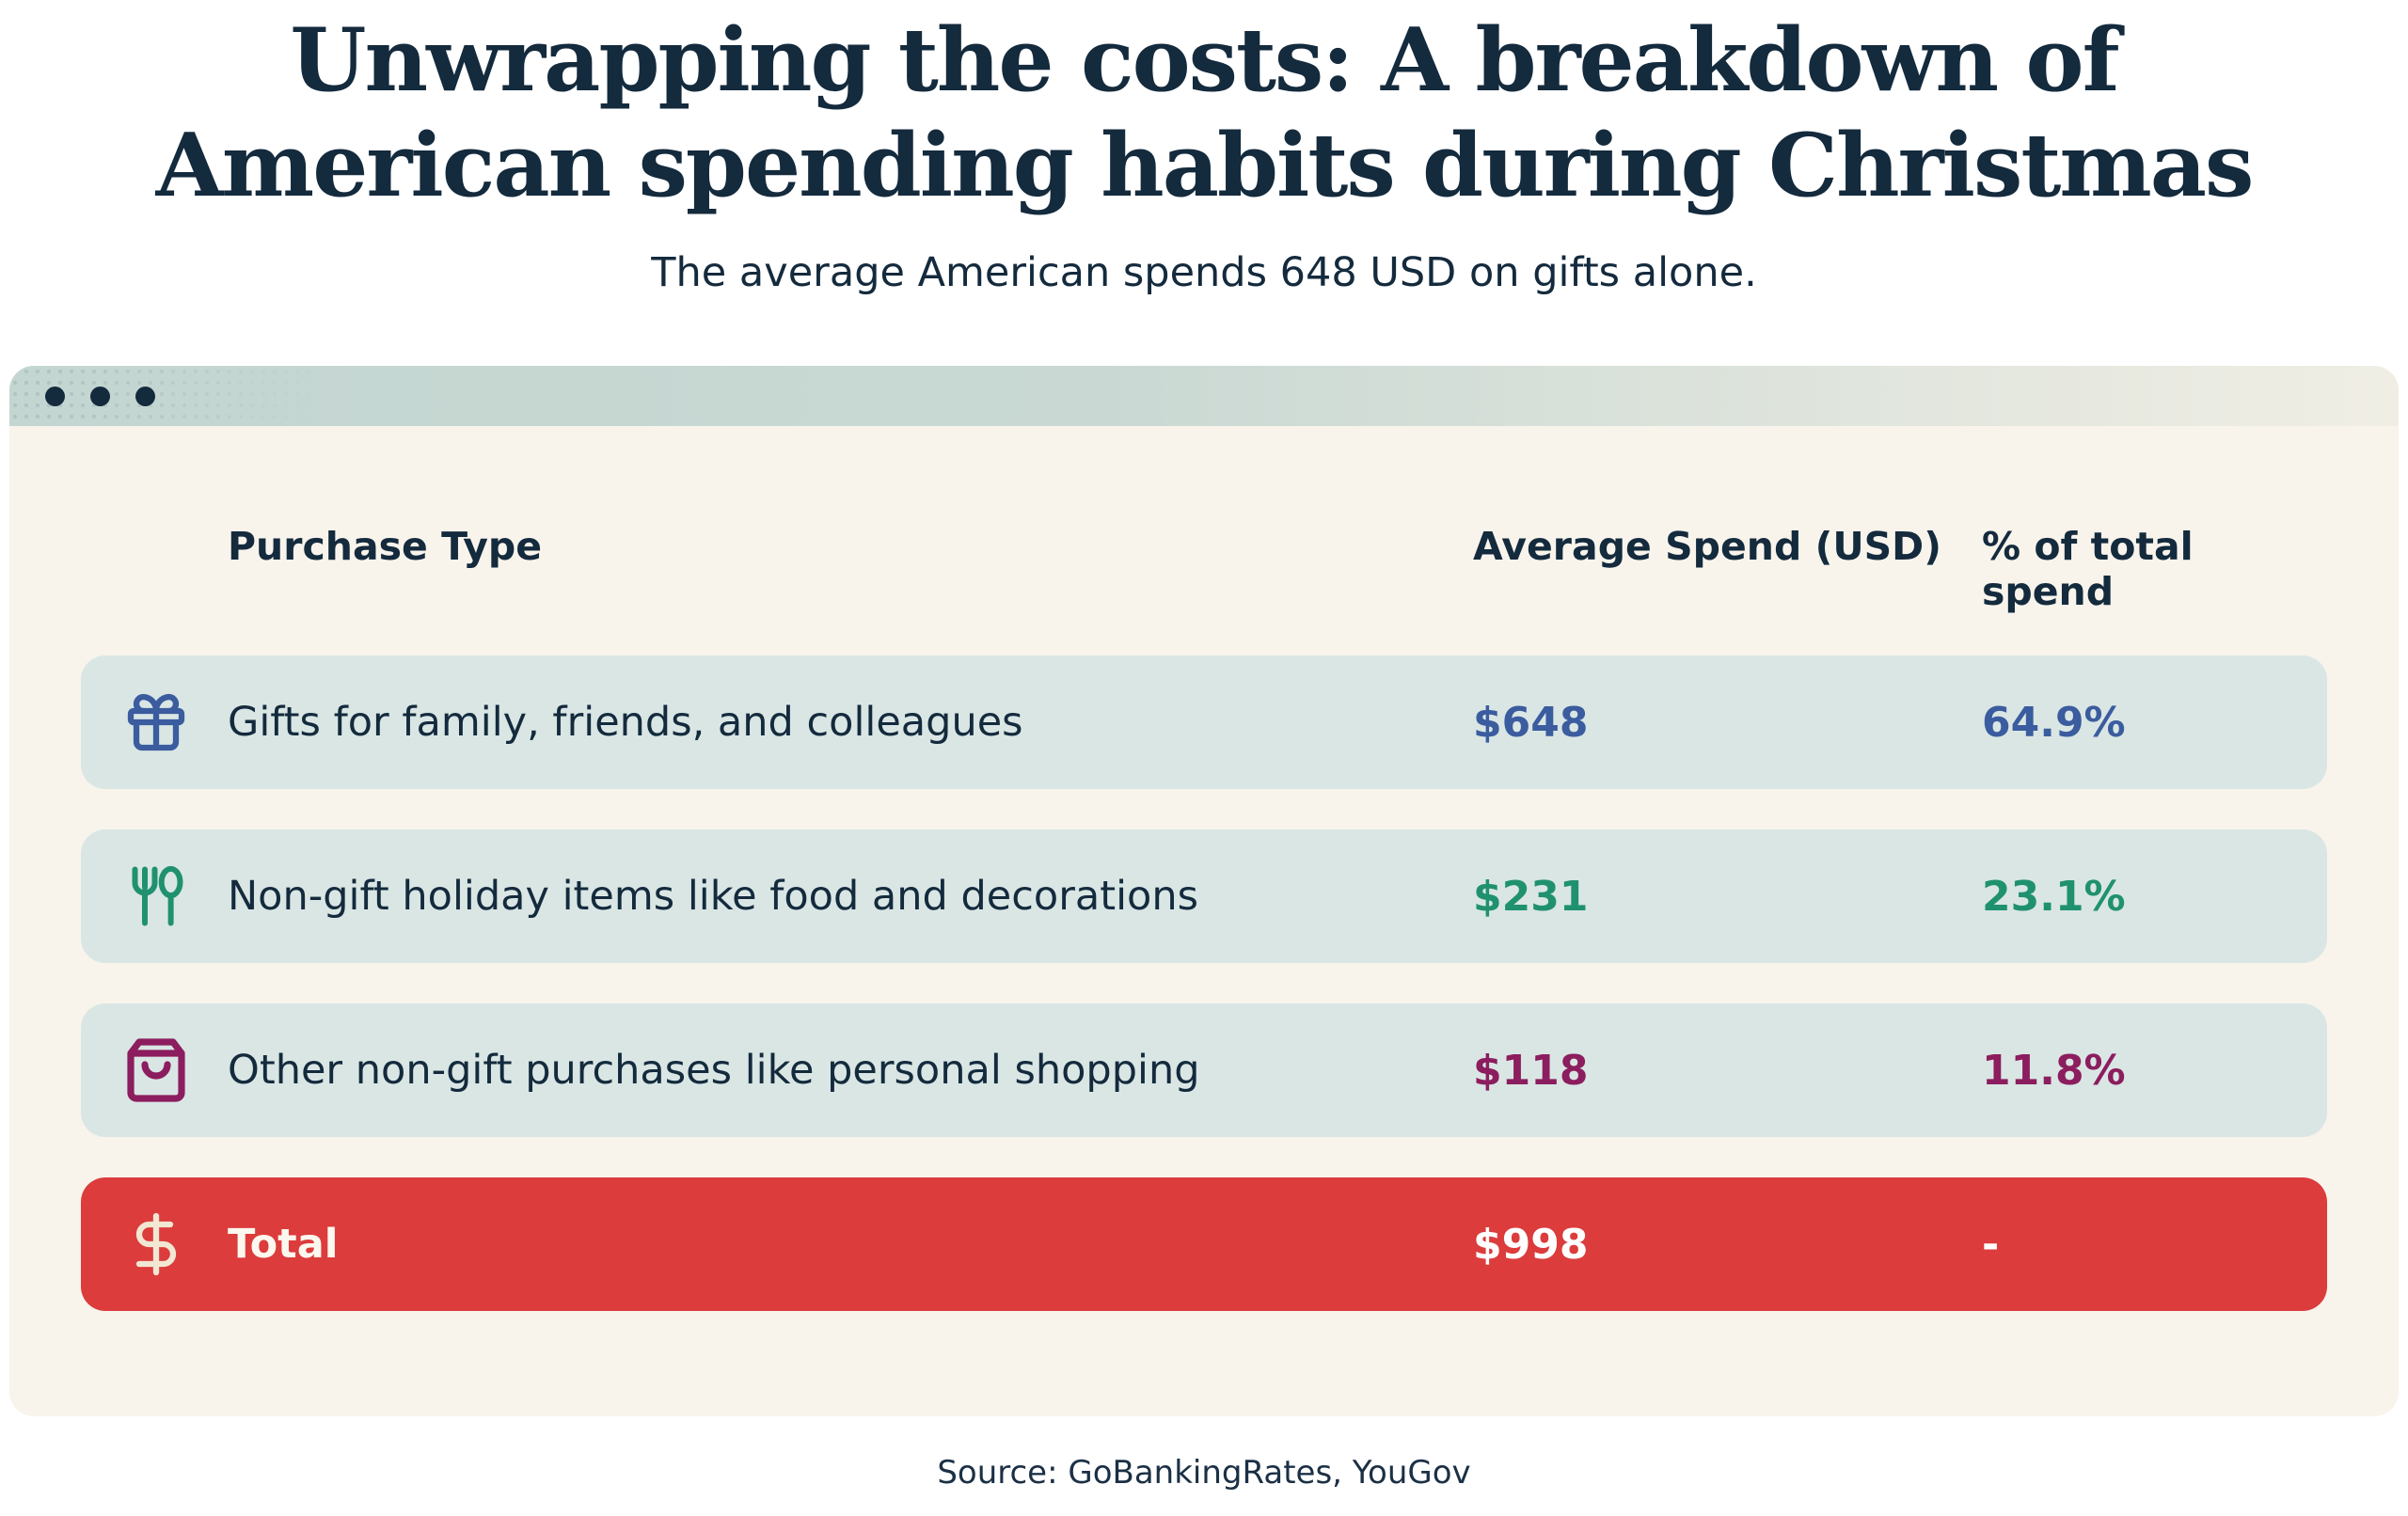 Image resolution: width=2408 pixels, height=1516 pixels. Describe the element at coordinates (156, 722) in the screenshot. I see `gift-icon` at that location.